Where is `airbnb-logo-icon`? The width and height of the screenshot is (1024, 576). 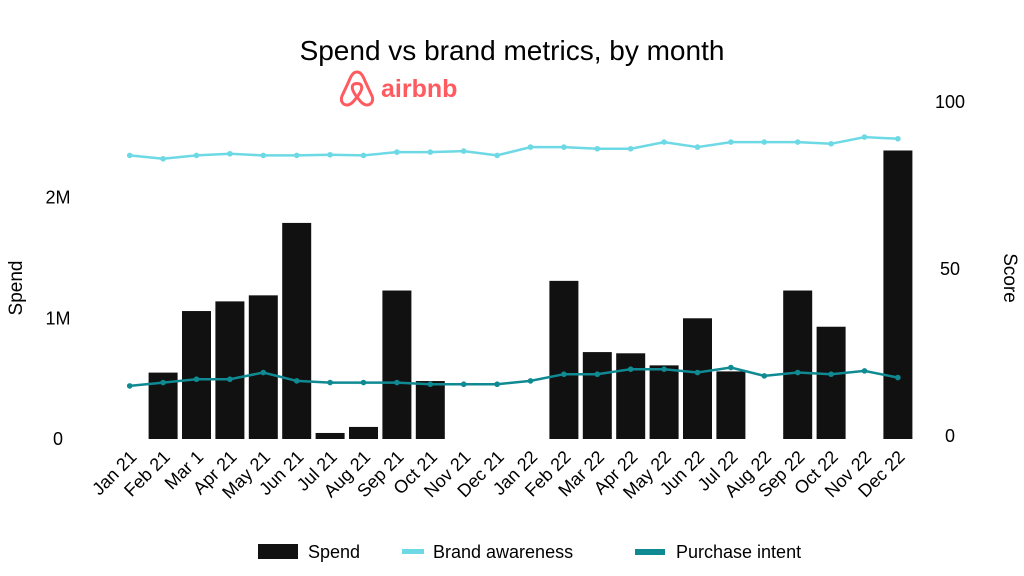 airbnb-logo-icon is located at coordinates (357, 88).